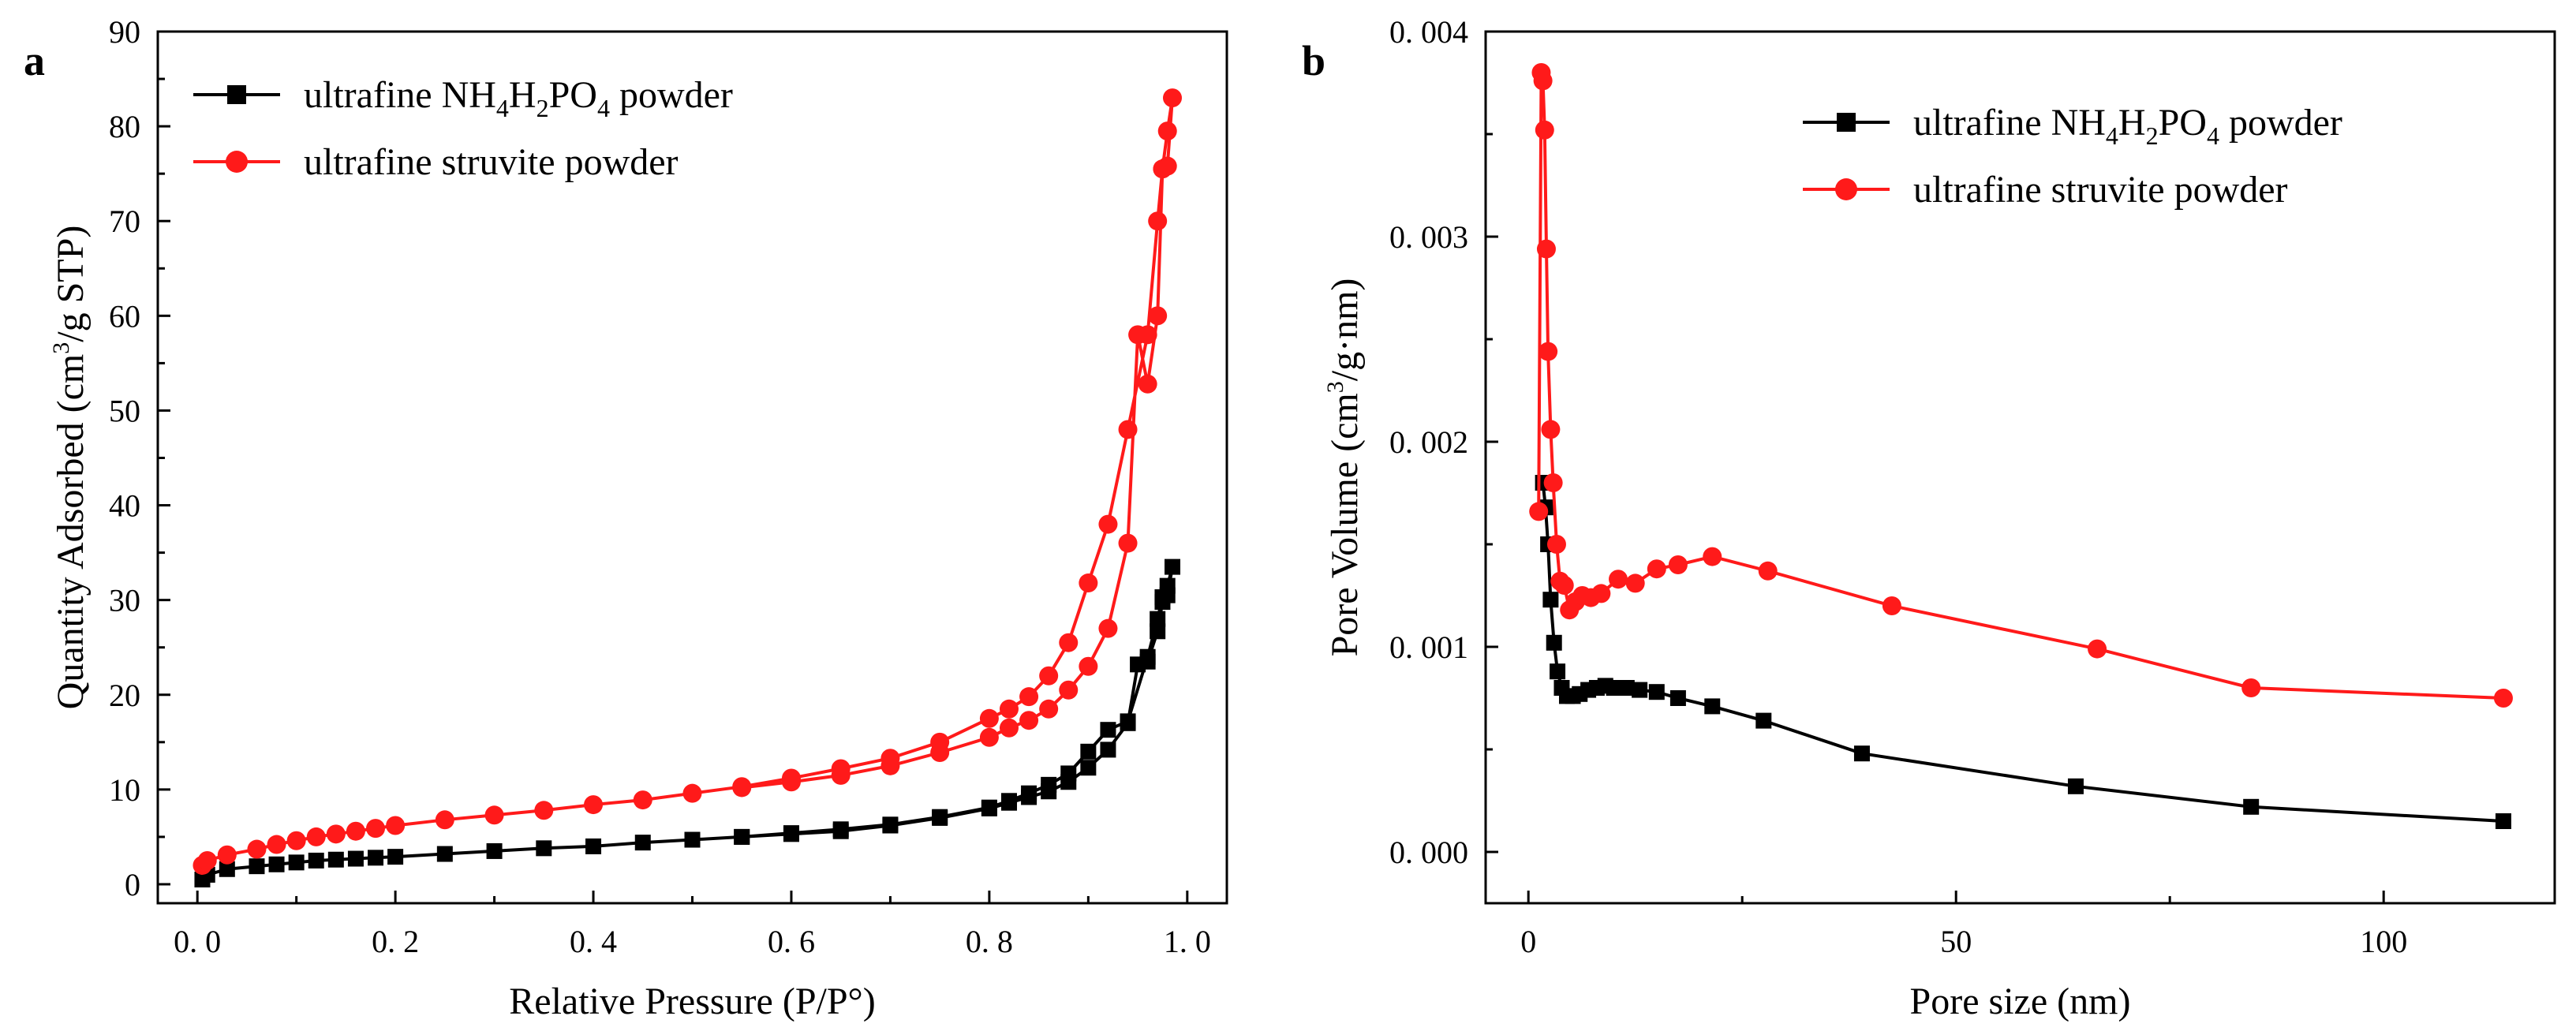 This screenshot has width=2576, height=1031. What do you see at coordinates (1428, 647) in the screenshot?
I see `y-tick-label: 0. 001` at bounding box center [1428, 647].